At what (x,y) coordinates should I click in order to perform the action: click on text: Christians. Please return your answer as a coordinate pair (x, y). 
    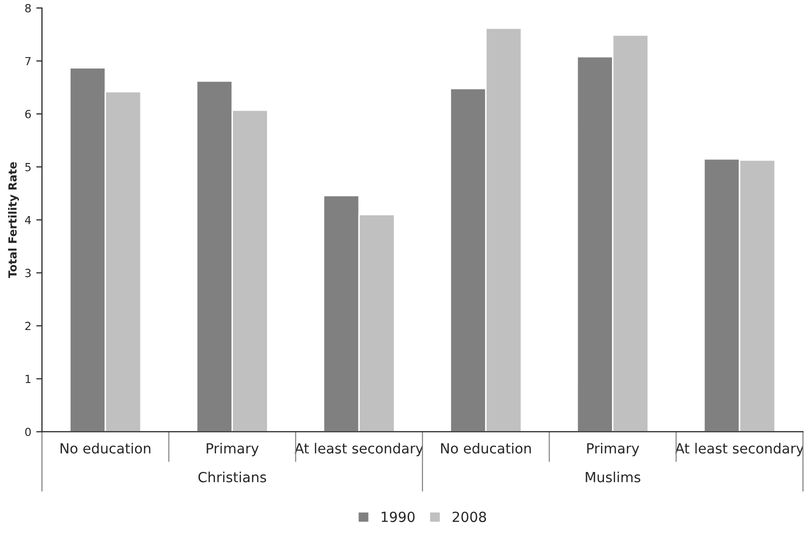
    Looking at the image, I should click on (232, 477).